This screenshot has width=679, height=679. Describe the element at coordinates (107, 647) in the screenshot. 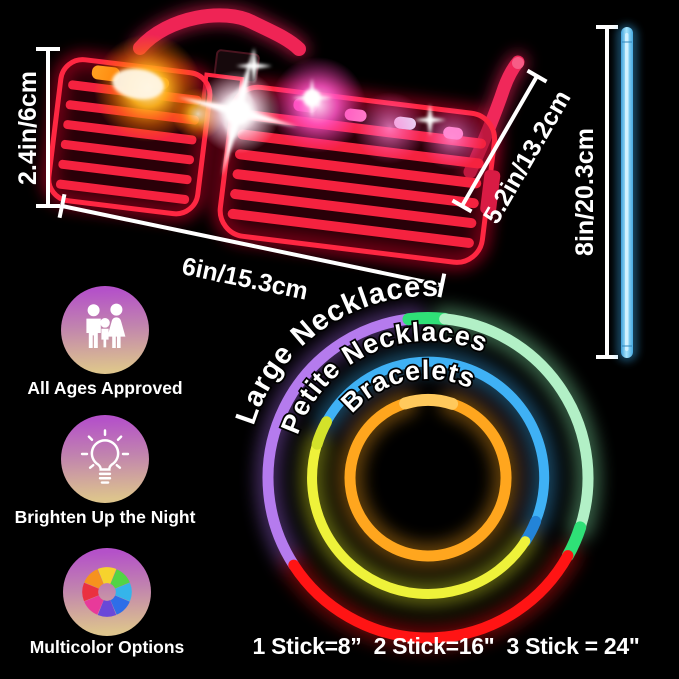

I see `feature-label: Multicolor Options` at that location.